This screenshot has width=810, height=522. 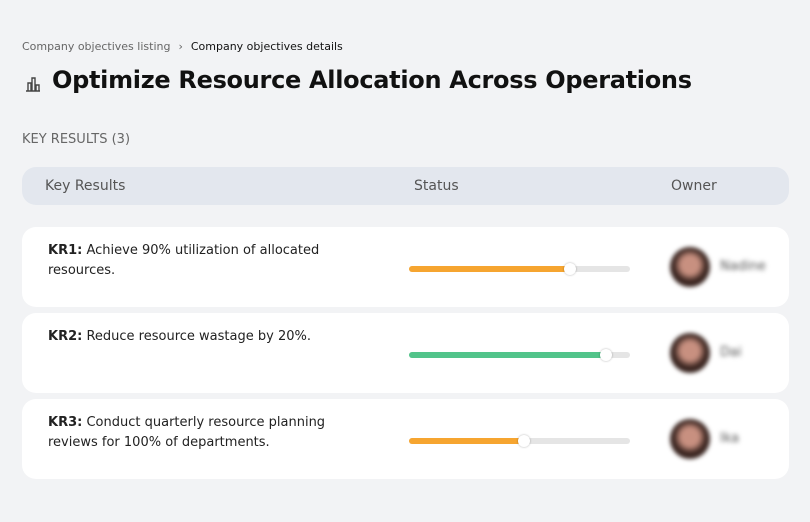 What do you see at coordinates (65, 422) in the screenshot?
I see `key-result-label: KR3:` at bounding box center [65, 422].